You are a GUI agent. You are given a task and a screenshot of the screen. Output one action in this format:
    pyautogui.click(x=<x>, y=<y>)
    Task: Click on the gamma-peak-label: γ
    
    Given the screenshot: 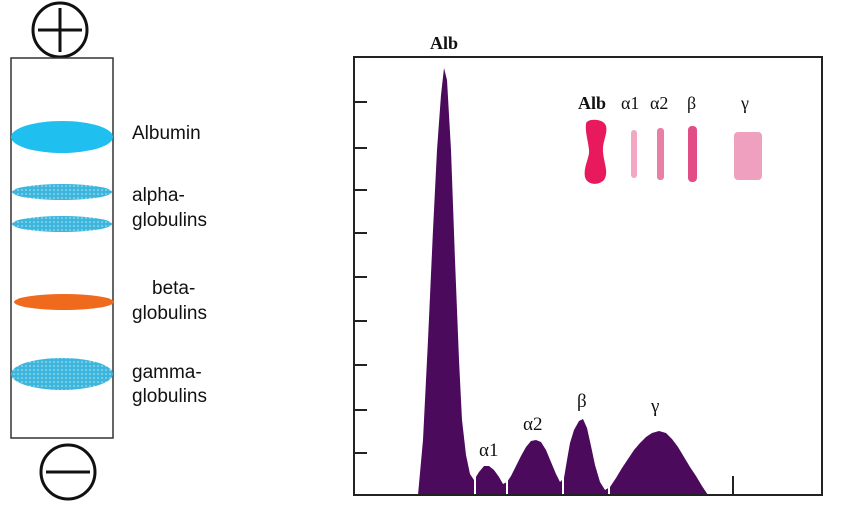 What is the action you would take?
    pyautogui.click(x=654, y=406)
    